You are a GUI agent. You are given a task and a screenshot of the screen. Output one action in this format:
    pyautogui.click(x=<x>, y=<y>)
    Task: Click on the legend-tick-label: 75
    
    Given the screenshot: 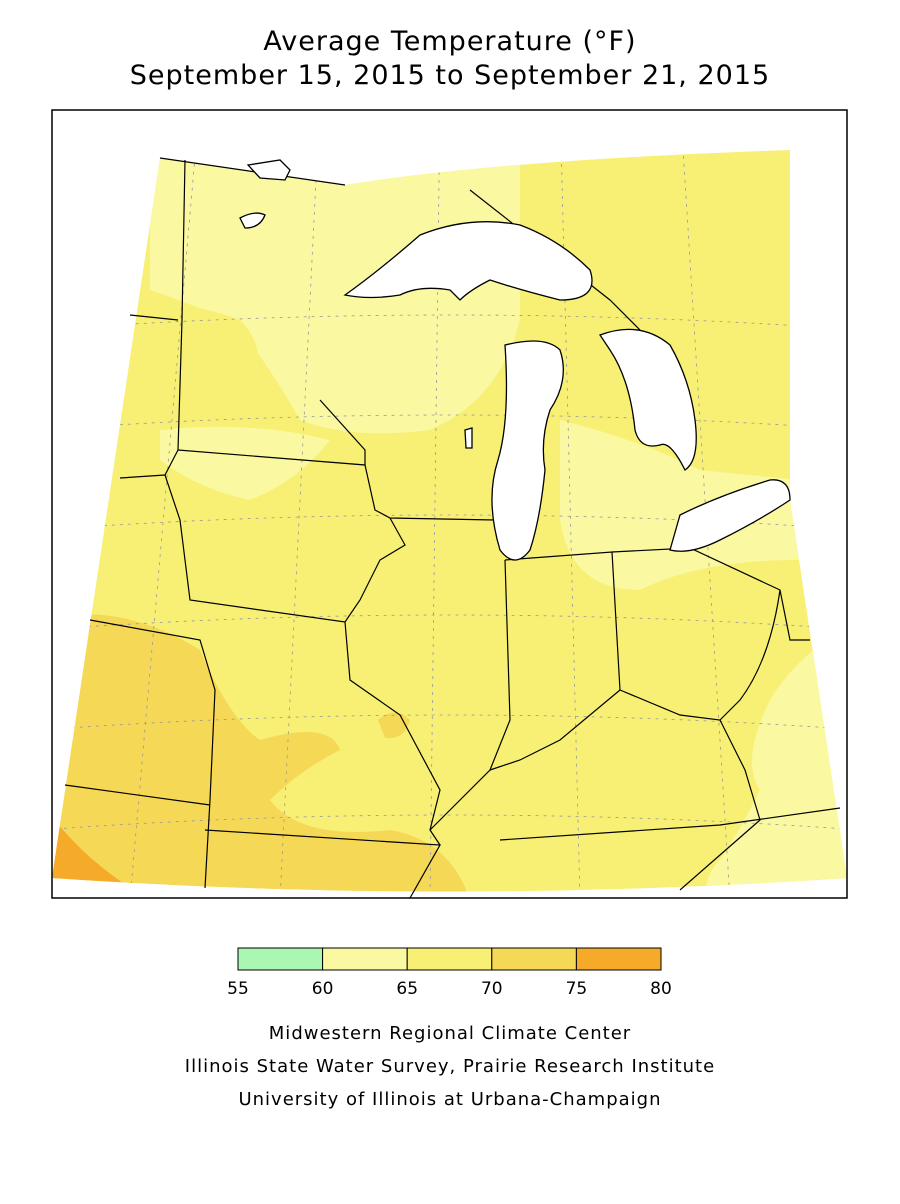 What is the action you would take?
    pyautogui.click(x=577, y=989)
    